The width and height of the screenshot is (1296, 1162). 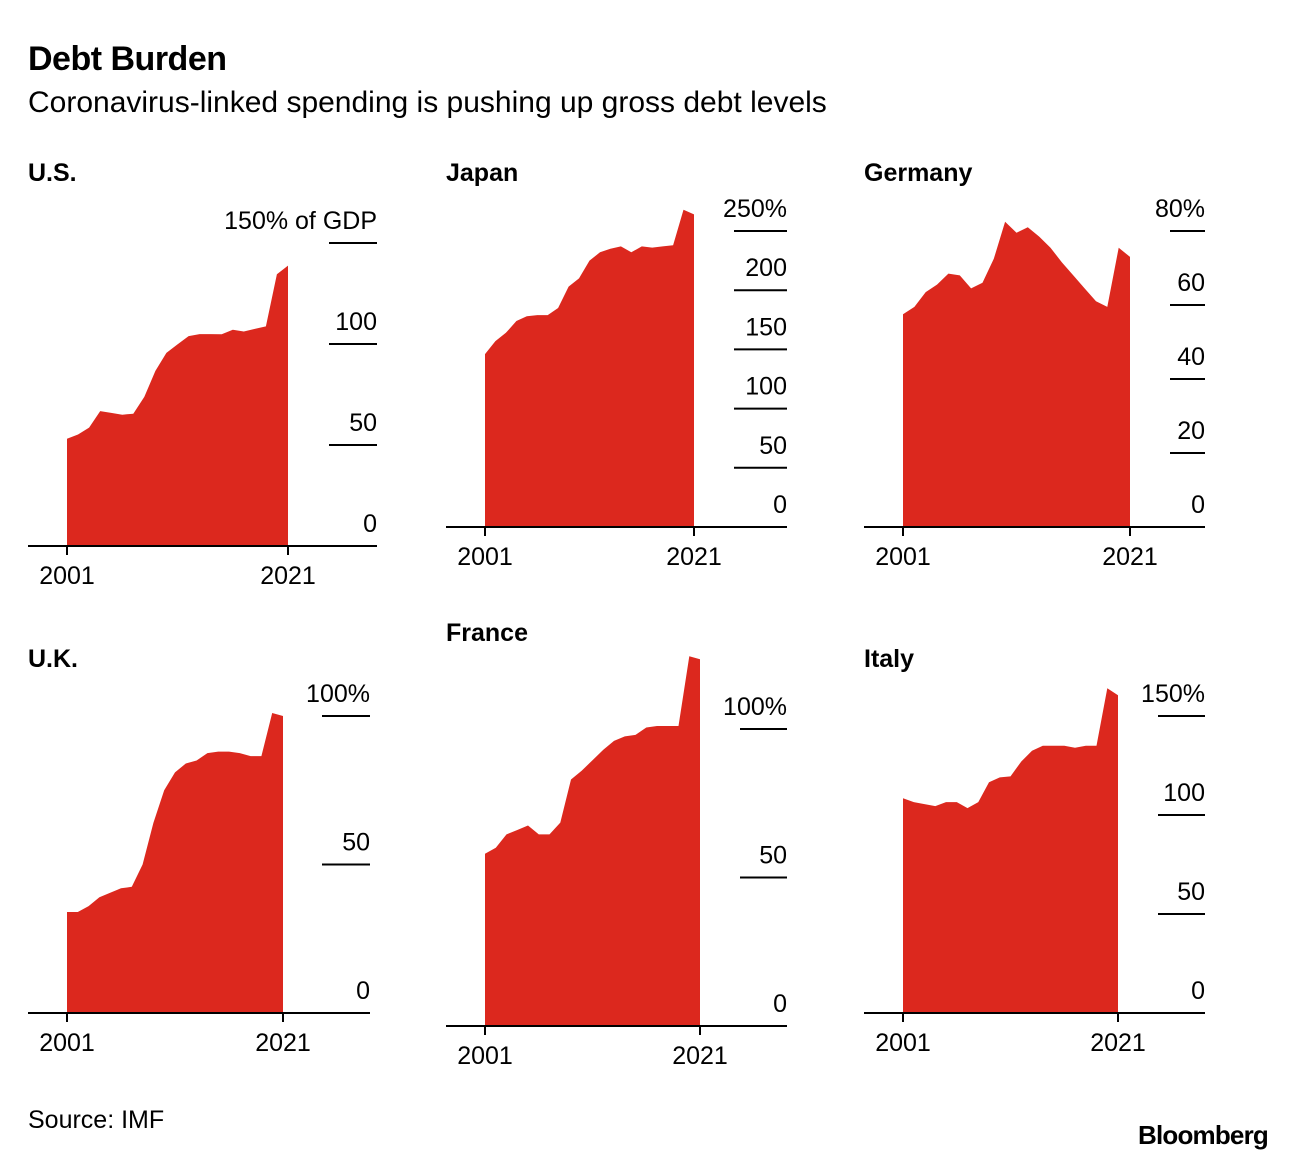 I want to click on y-tick-label-u-s-50: 50, so click(x=363, y=423).